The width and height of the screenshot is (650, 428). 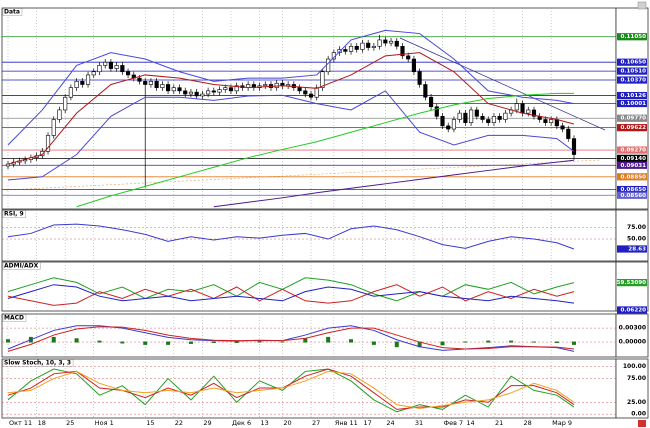 I want to click on panel-title: Slow Stoch, 10, 3, 3, so click(x=37, y=363).